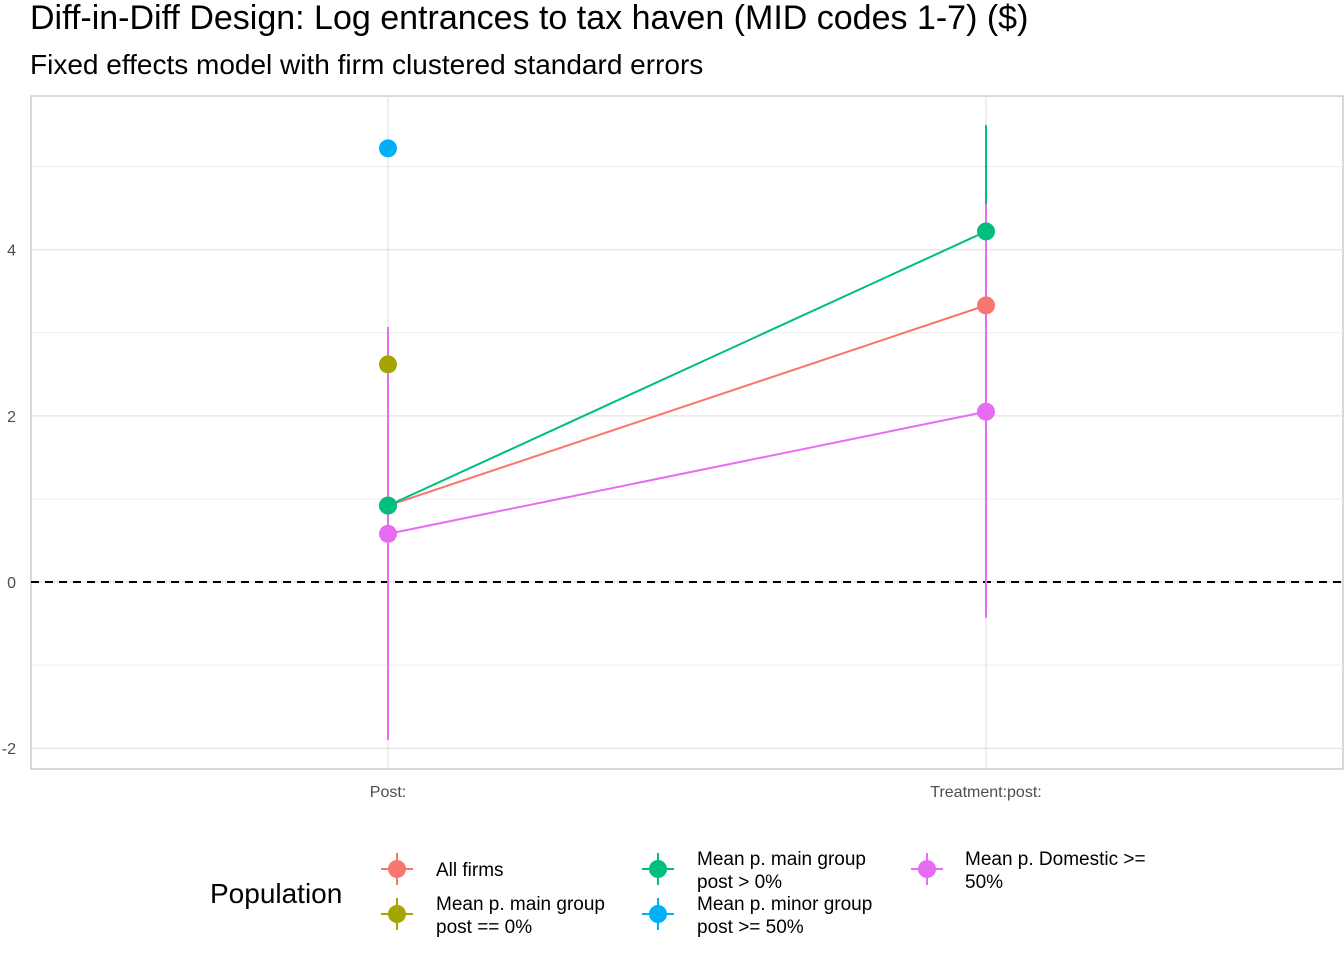 This screenshot has height=960, width=1344. What do you see at coordinates (470, 870) in the screenshot?
I see `legend-label: All firms` at bounding box center [470, 870].